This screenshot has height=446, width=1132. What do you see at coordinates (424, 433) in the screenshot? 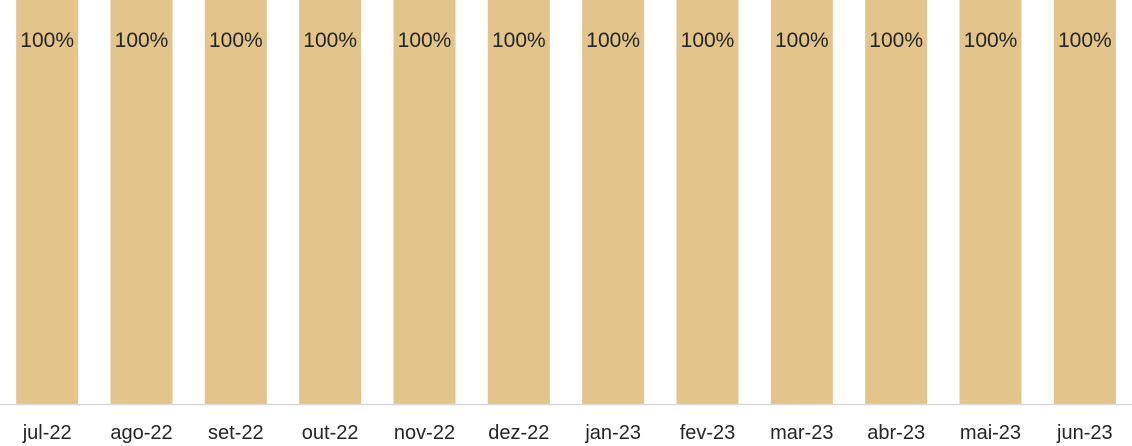
I see `x-tick-label-nov-22: nov-22` at bounding box center [424, 433].